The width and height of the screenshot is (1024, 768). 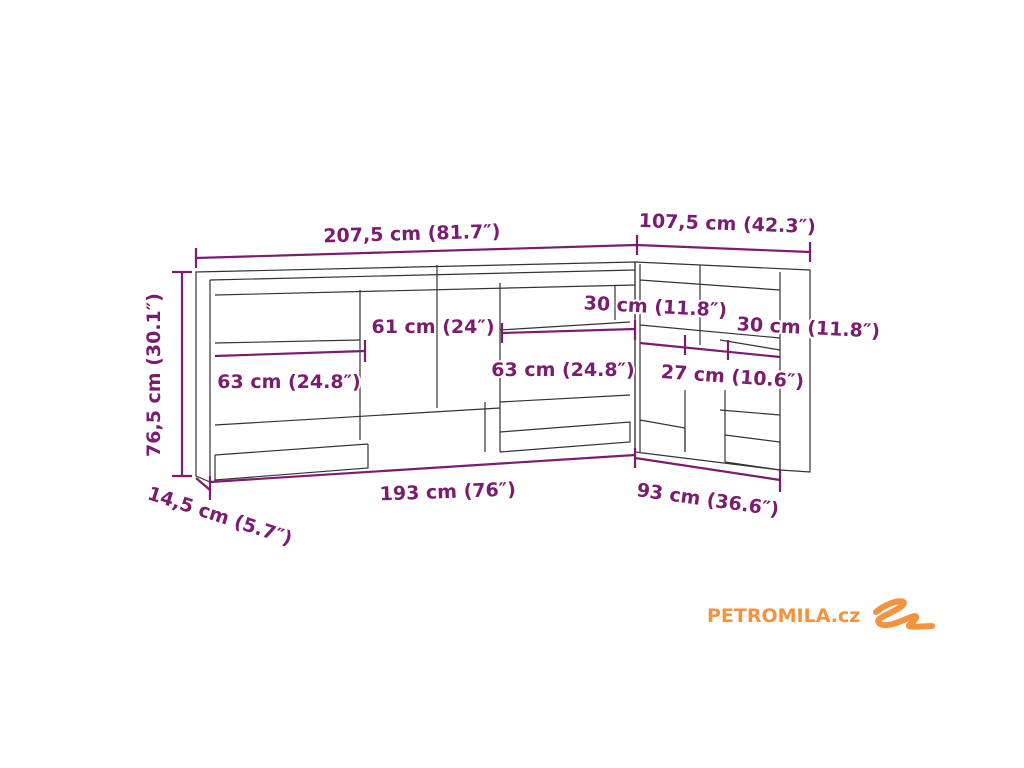 I want to click on label-right-shelf-1: 30 cm (11.8″), so click(x=655, y=306).